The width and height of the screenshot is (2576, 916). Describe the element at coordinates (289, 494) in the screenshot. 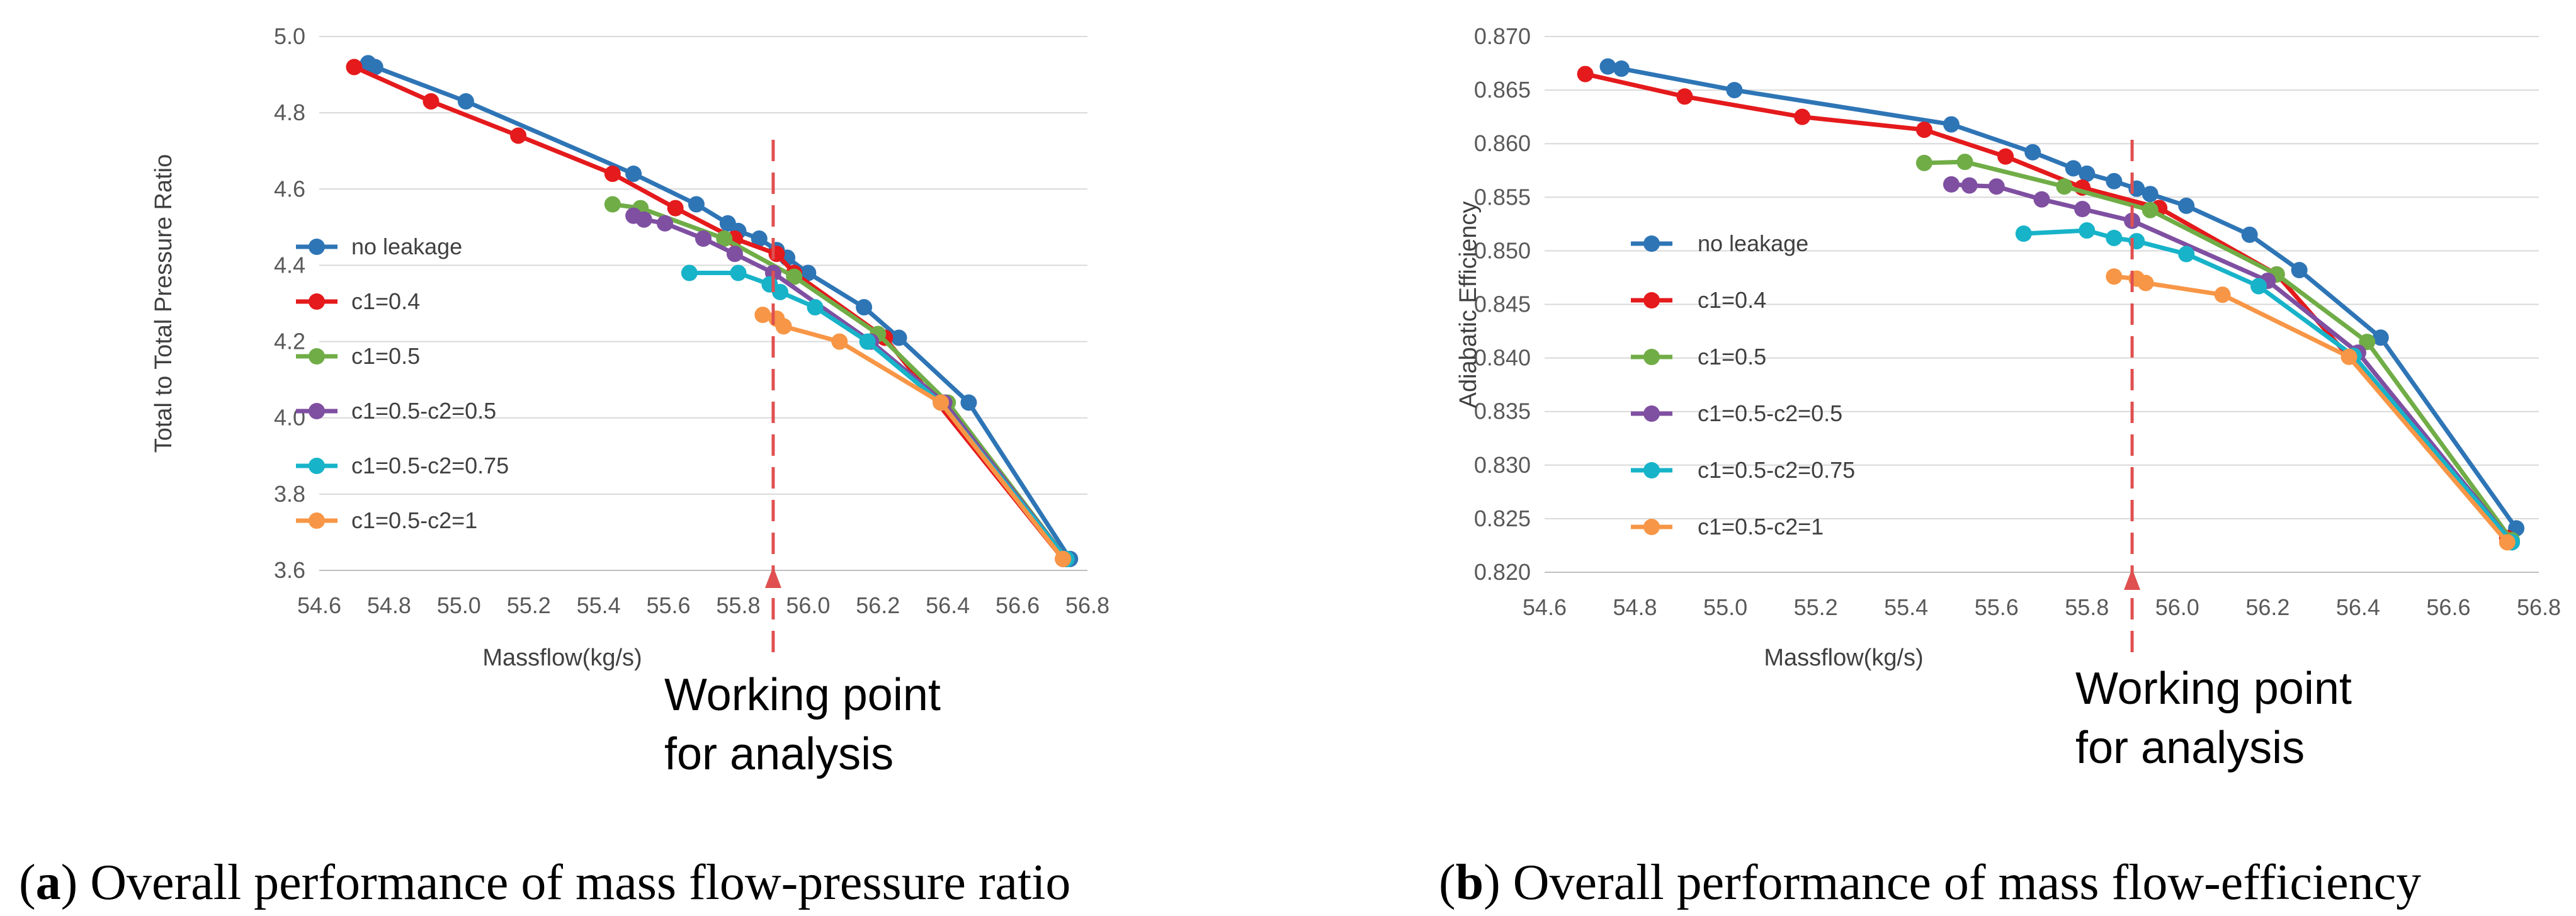

I see `y-tick-label: 3.8` at that location.